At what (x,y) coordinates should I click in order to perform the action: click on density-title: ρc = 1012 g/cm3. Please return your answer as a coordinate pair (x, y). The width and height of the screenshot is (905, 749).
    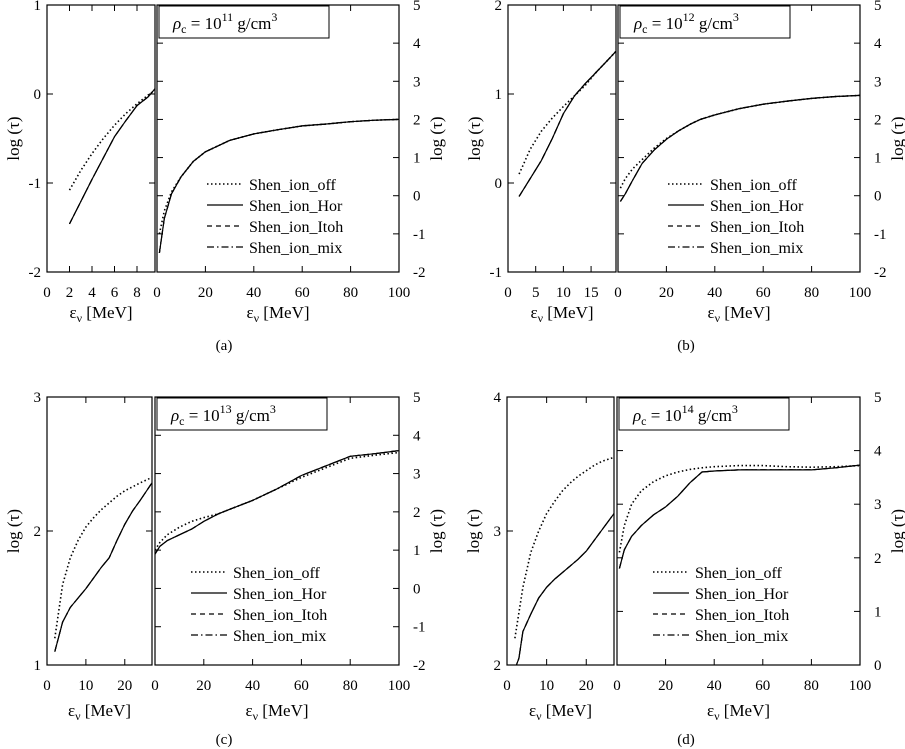
    Looking at the image, I should click on (686, 23).